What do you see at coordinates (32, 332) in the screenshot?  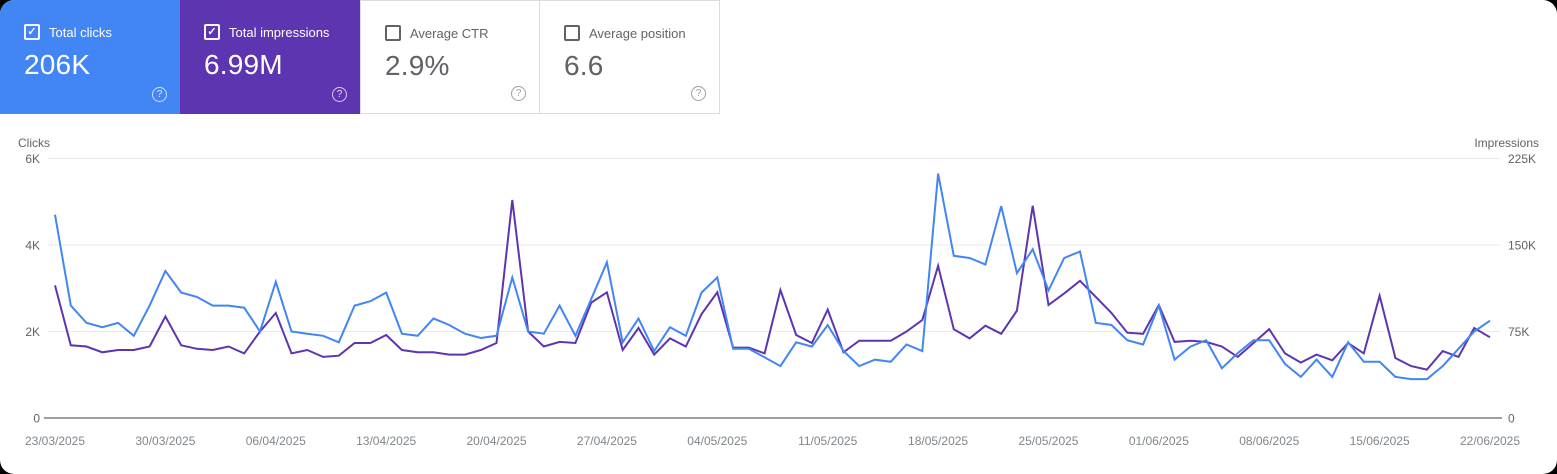 I see `left-axis-tick: 2K` at bounding box center [32, 332].